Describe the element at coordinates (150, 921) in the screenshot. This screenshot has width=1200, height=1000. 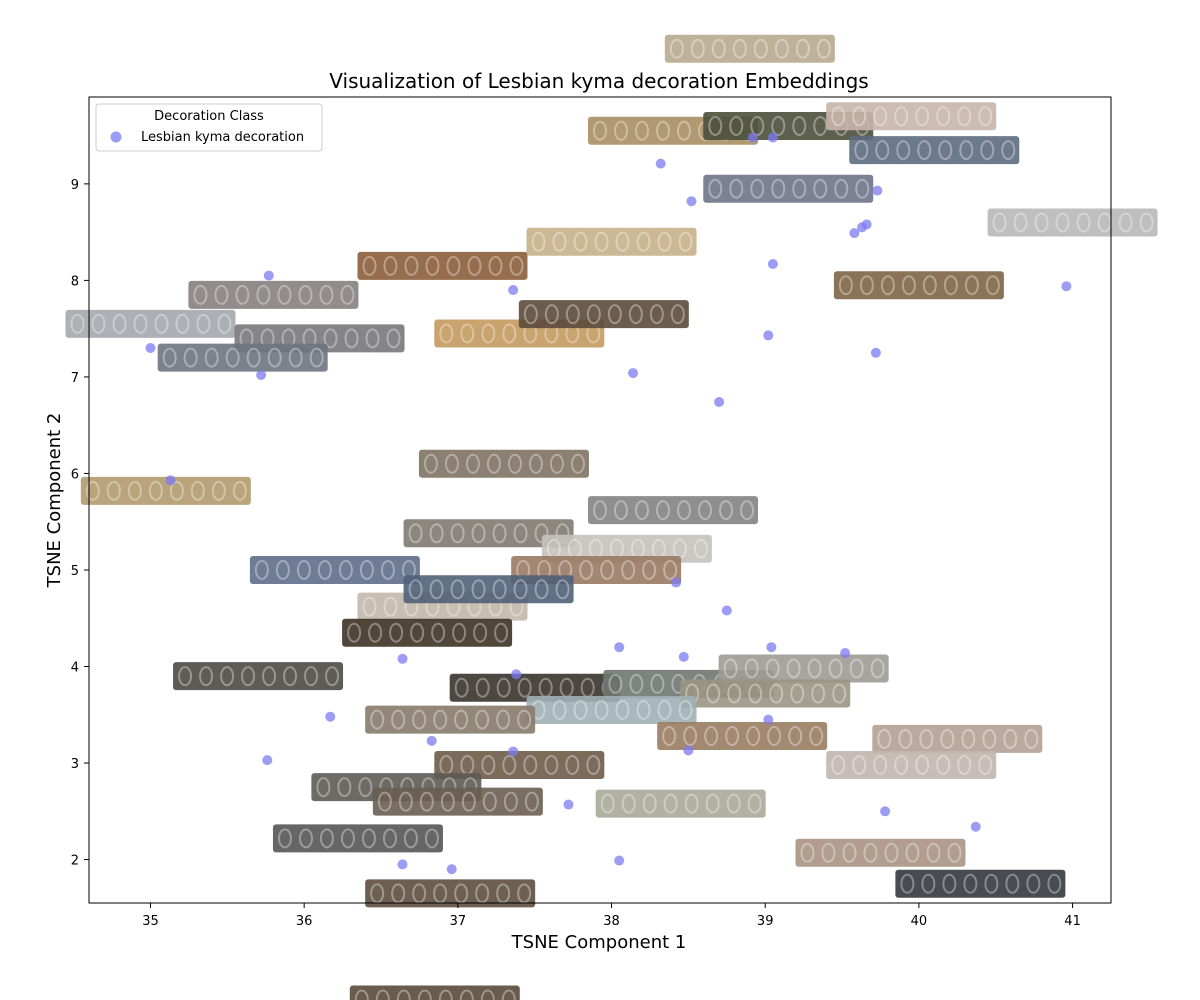
I see `x-tick-label: 35` at that location.